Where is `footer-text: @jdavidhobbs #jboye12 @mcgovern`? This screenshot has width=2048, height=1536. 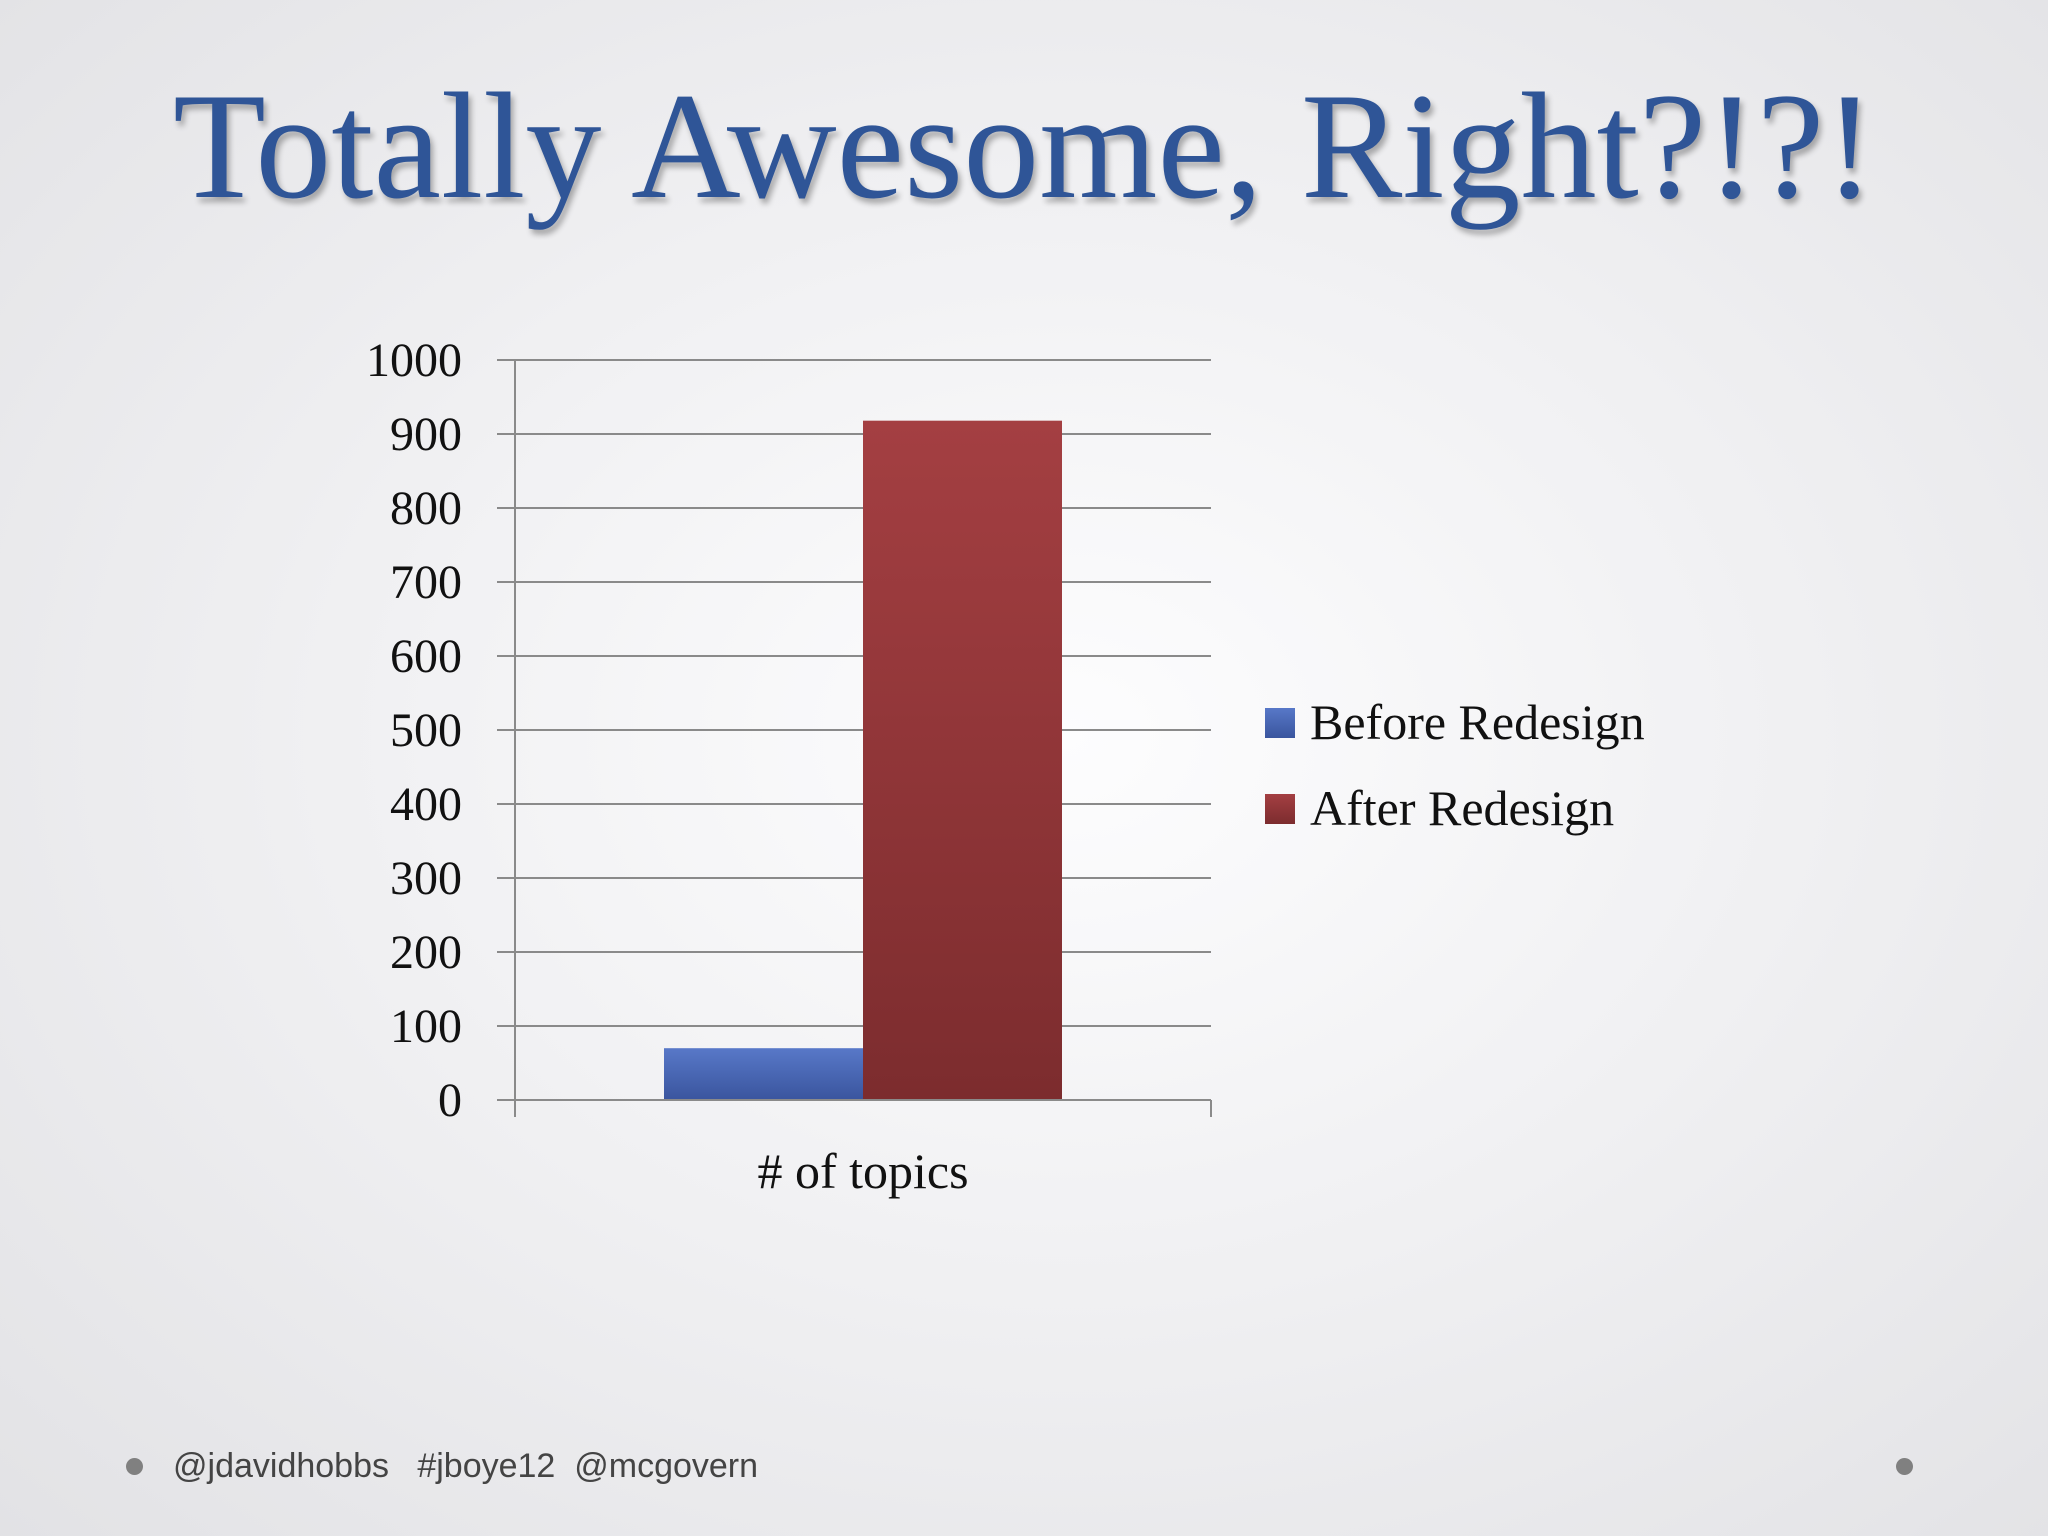
footer-text: @jdavidhobbs #jboye12 @mcgovern is located at coordinates (466, 1465).